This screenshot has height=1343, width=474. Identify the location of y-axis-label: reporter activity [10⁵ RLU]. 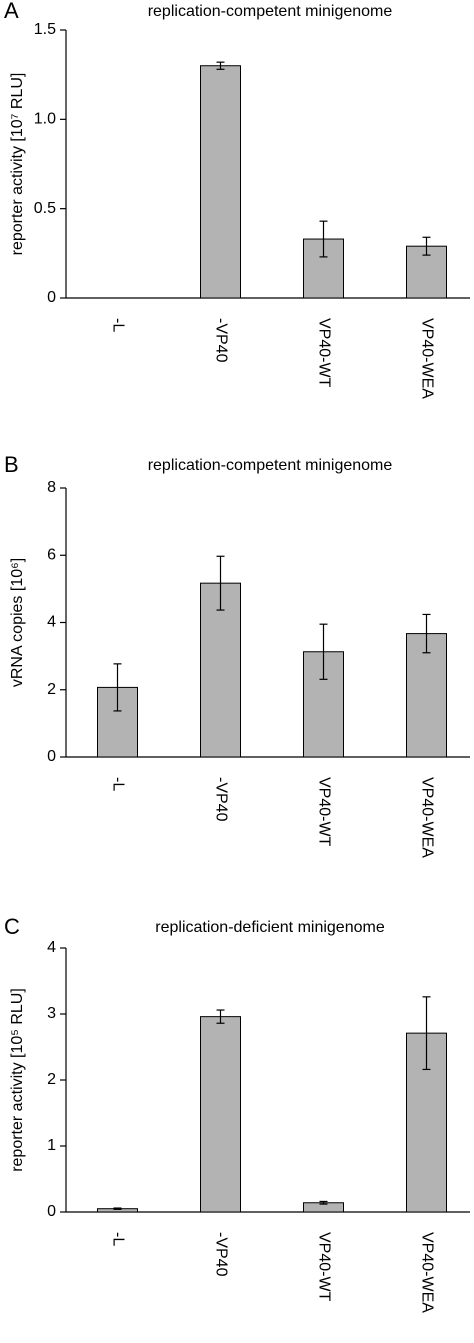
(17, 1080).